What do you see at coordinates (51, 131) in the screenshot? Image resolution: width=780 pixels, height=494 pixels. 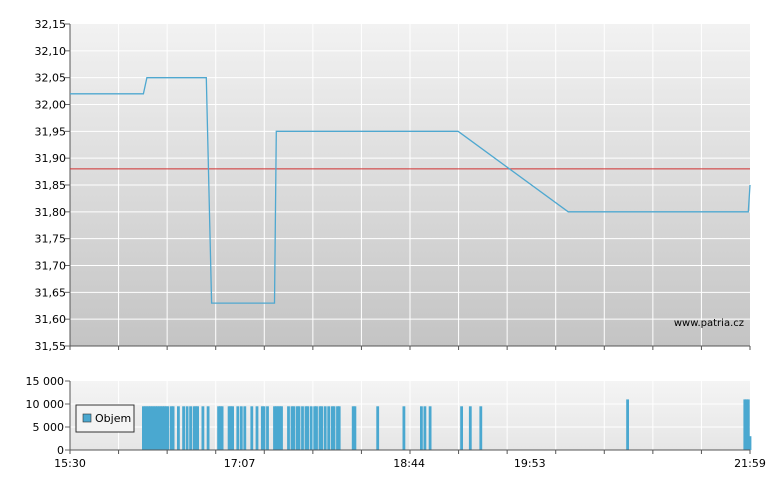 I see `price-y-tick-label: 31,95` at bounding box center [51, 131].